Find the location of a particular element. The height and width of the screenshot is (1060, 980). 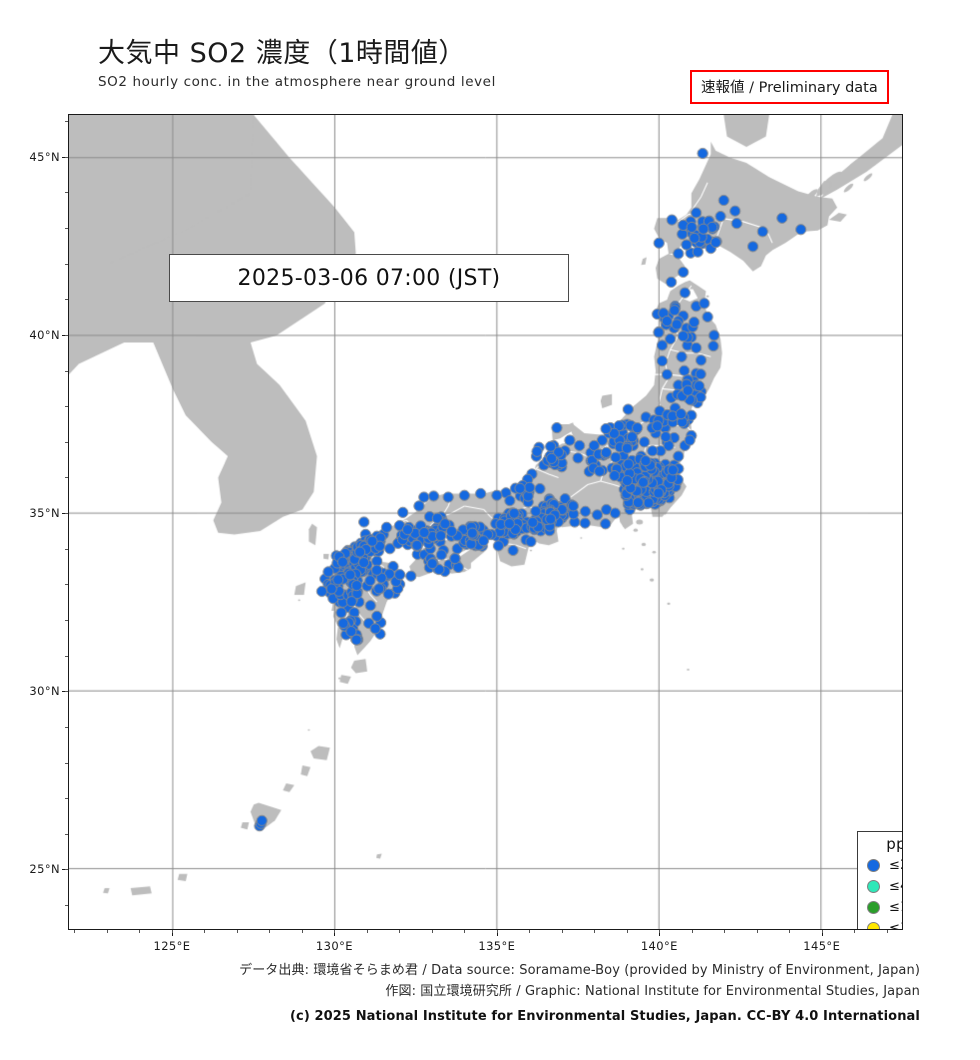

legend-item-label: ≤120 is located at coordinates (895, 925).